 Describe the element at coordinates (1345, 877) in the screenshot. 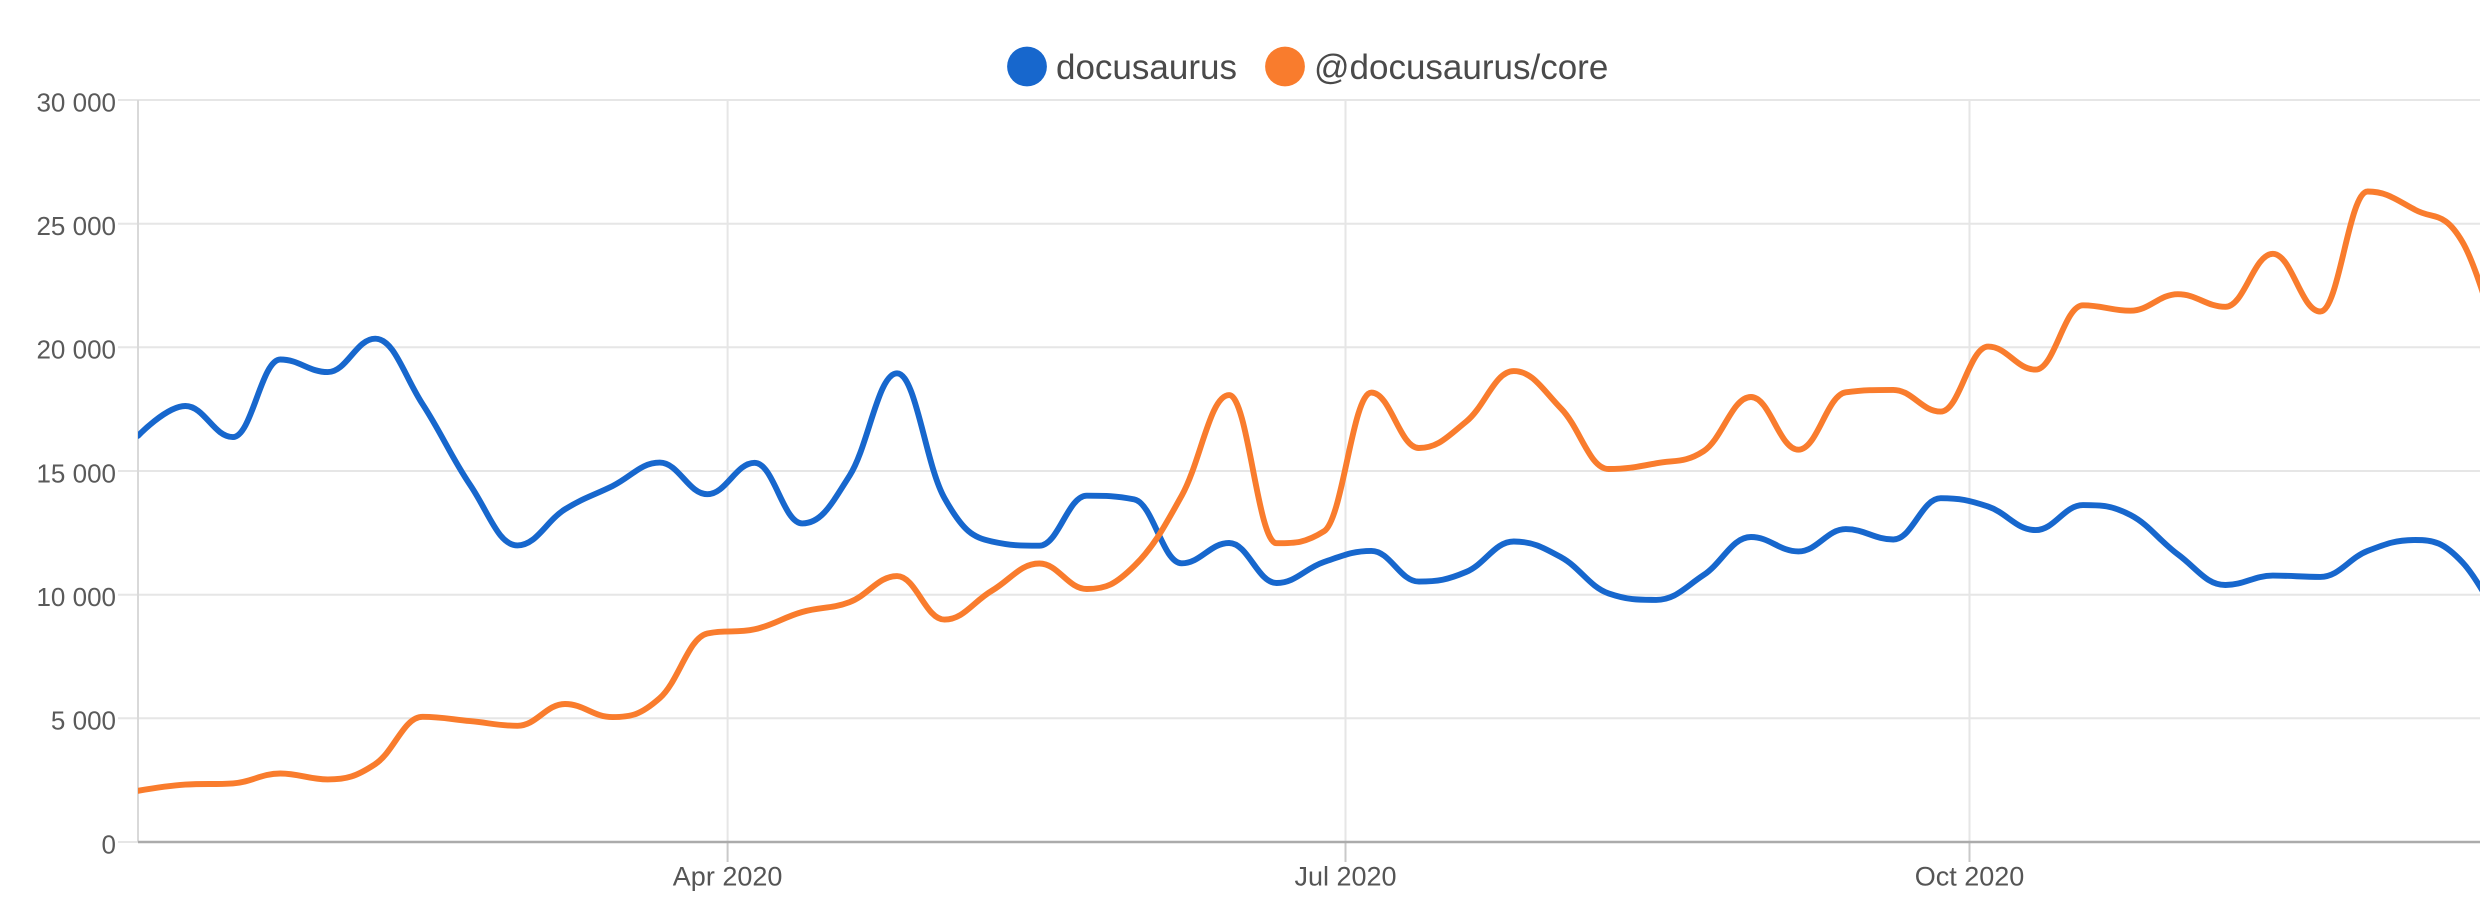

I see `svg-text: Jul 2020` at that location.